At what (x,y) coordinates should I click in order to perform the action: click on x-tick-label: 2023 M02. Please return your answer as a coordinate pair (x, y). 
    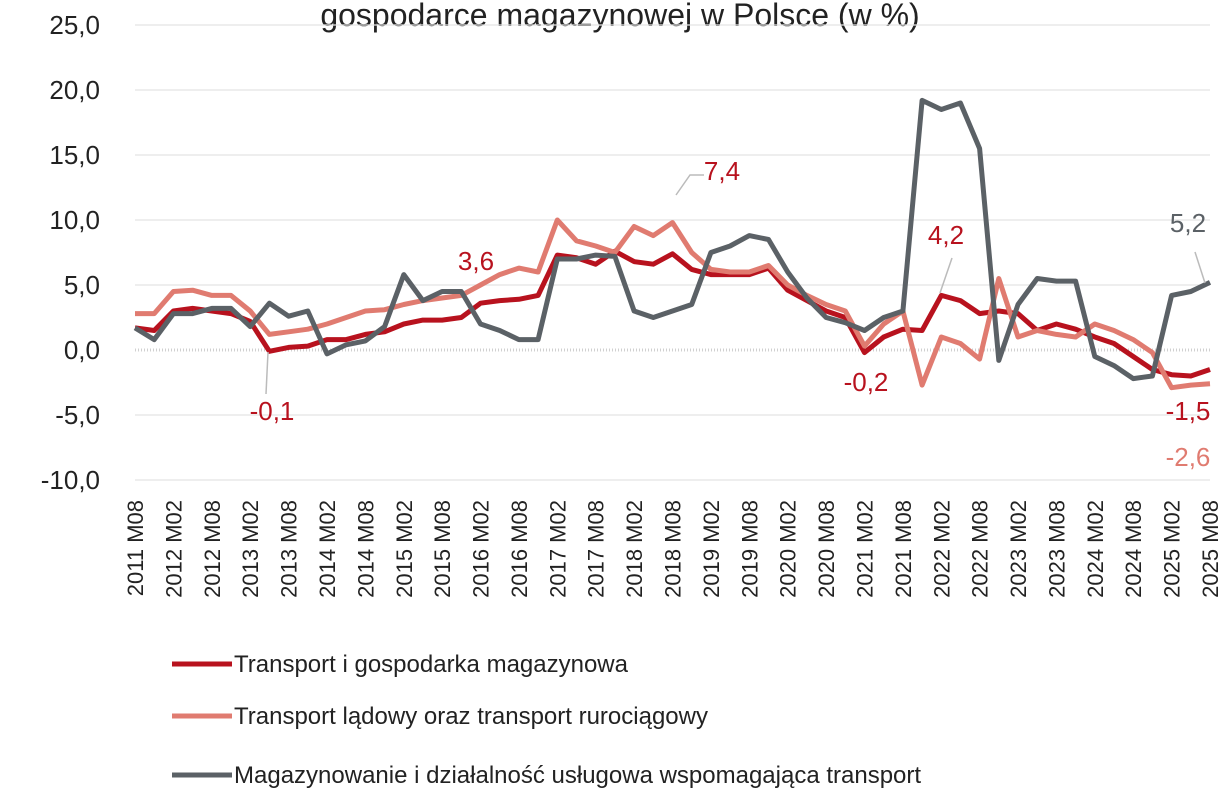
    Looking at the image, I should click on (1018, 549).